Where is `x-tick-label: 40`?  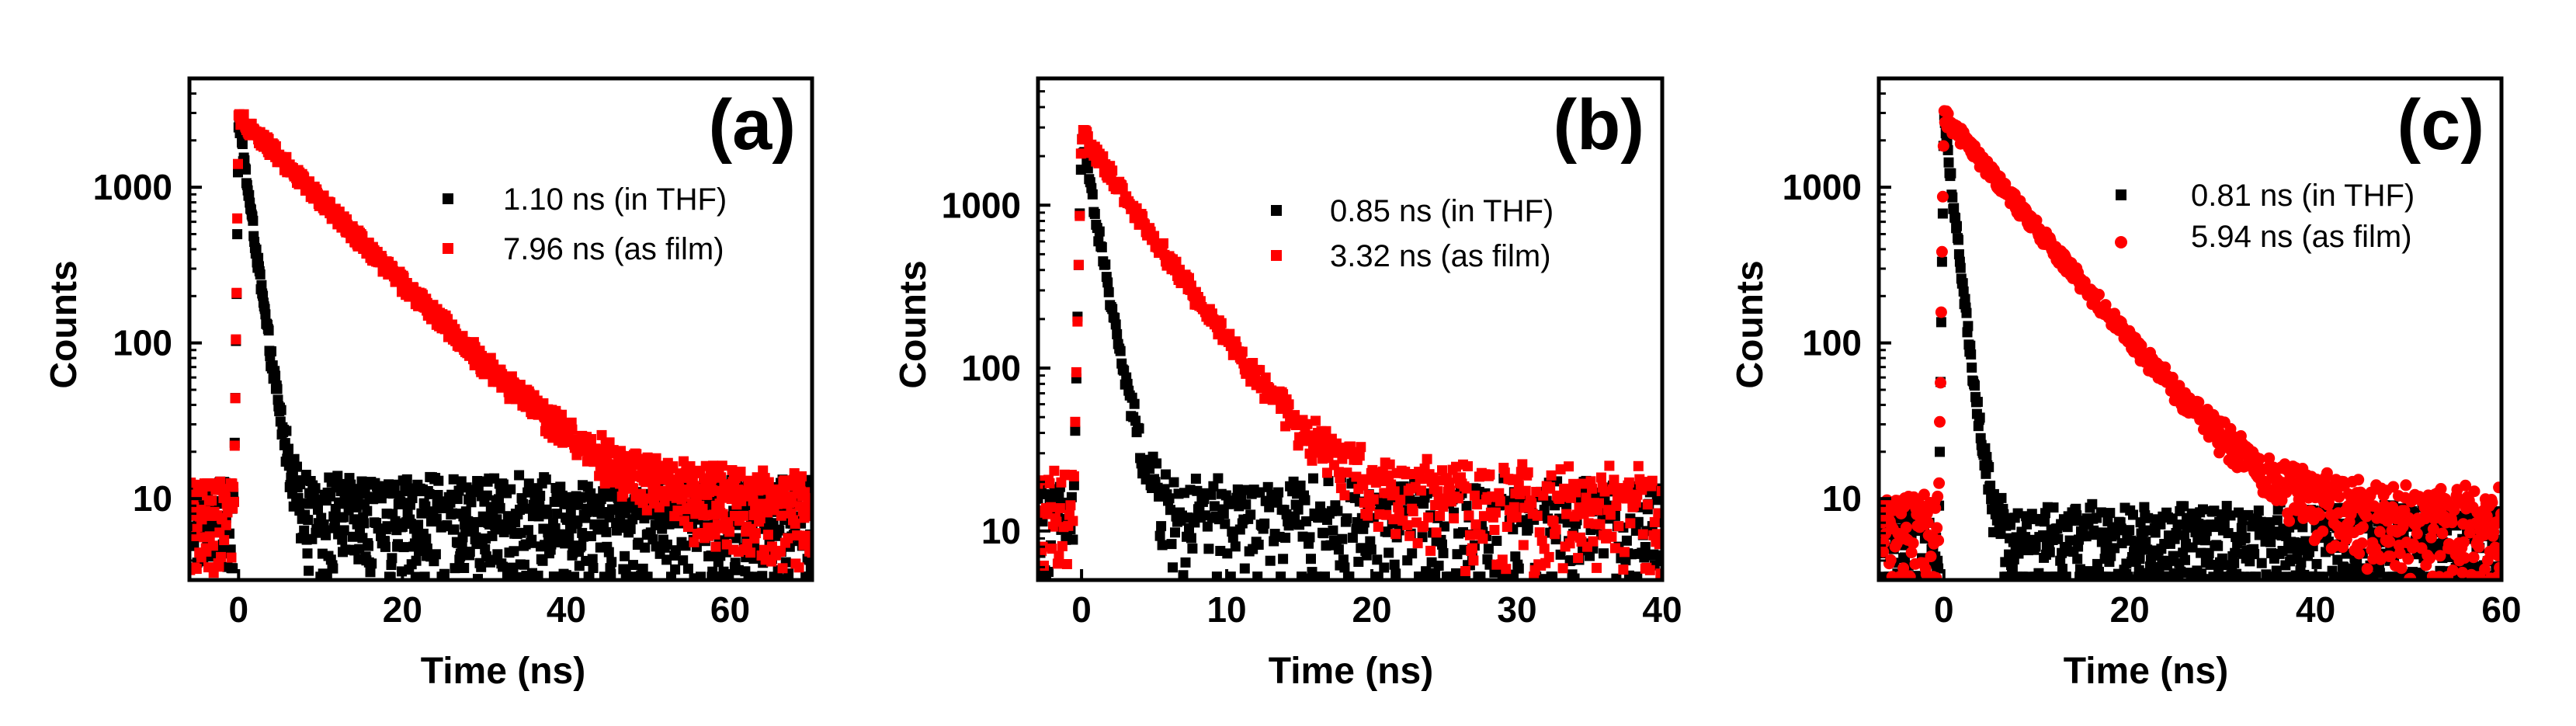
x-tick-label: 40 is located at coordinates (1662, 609).